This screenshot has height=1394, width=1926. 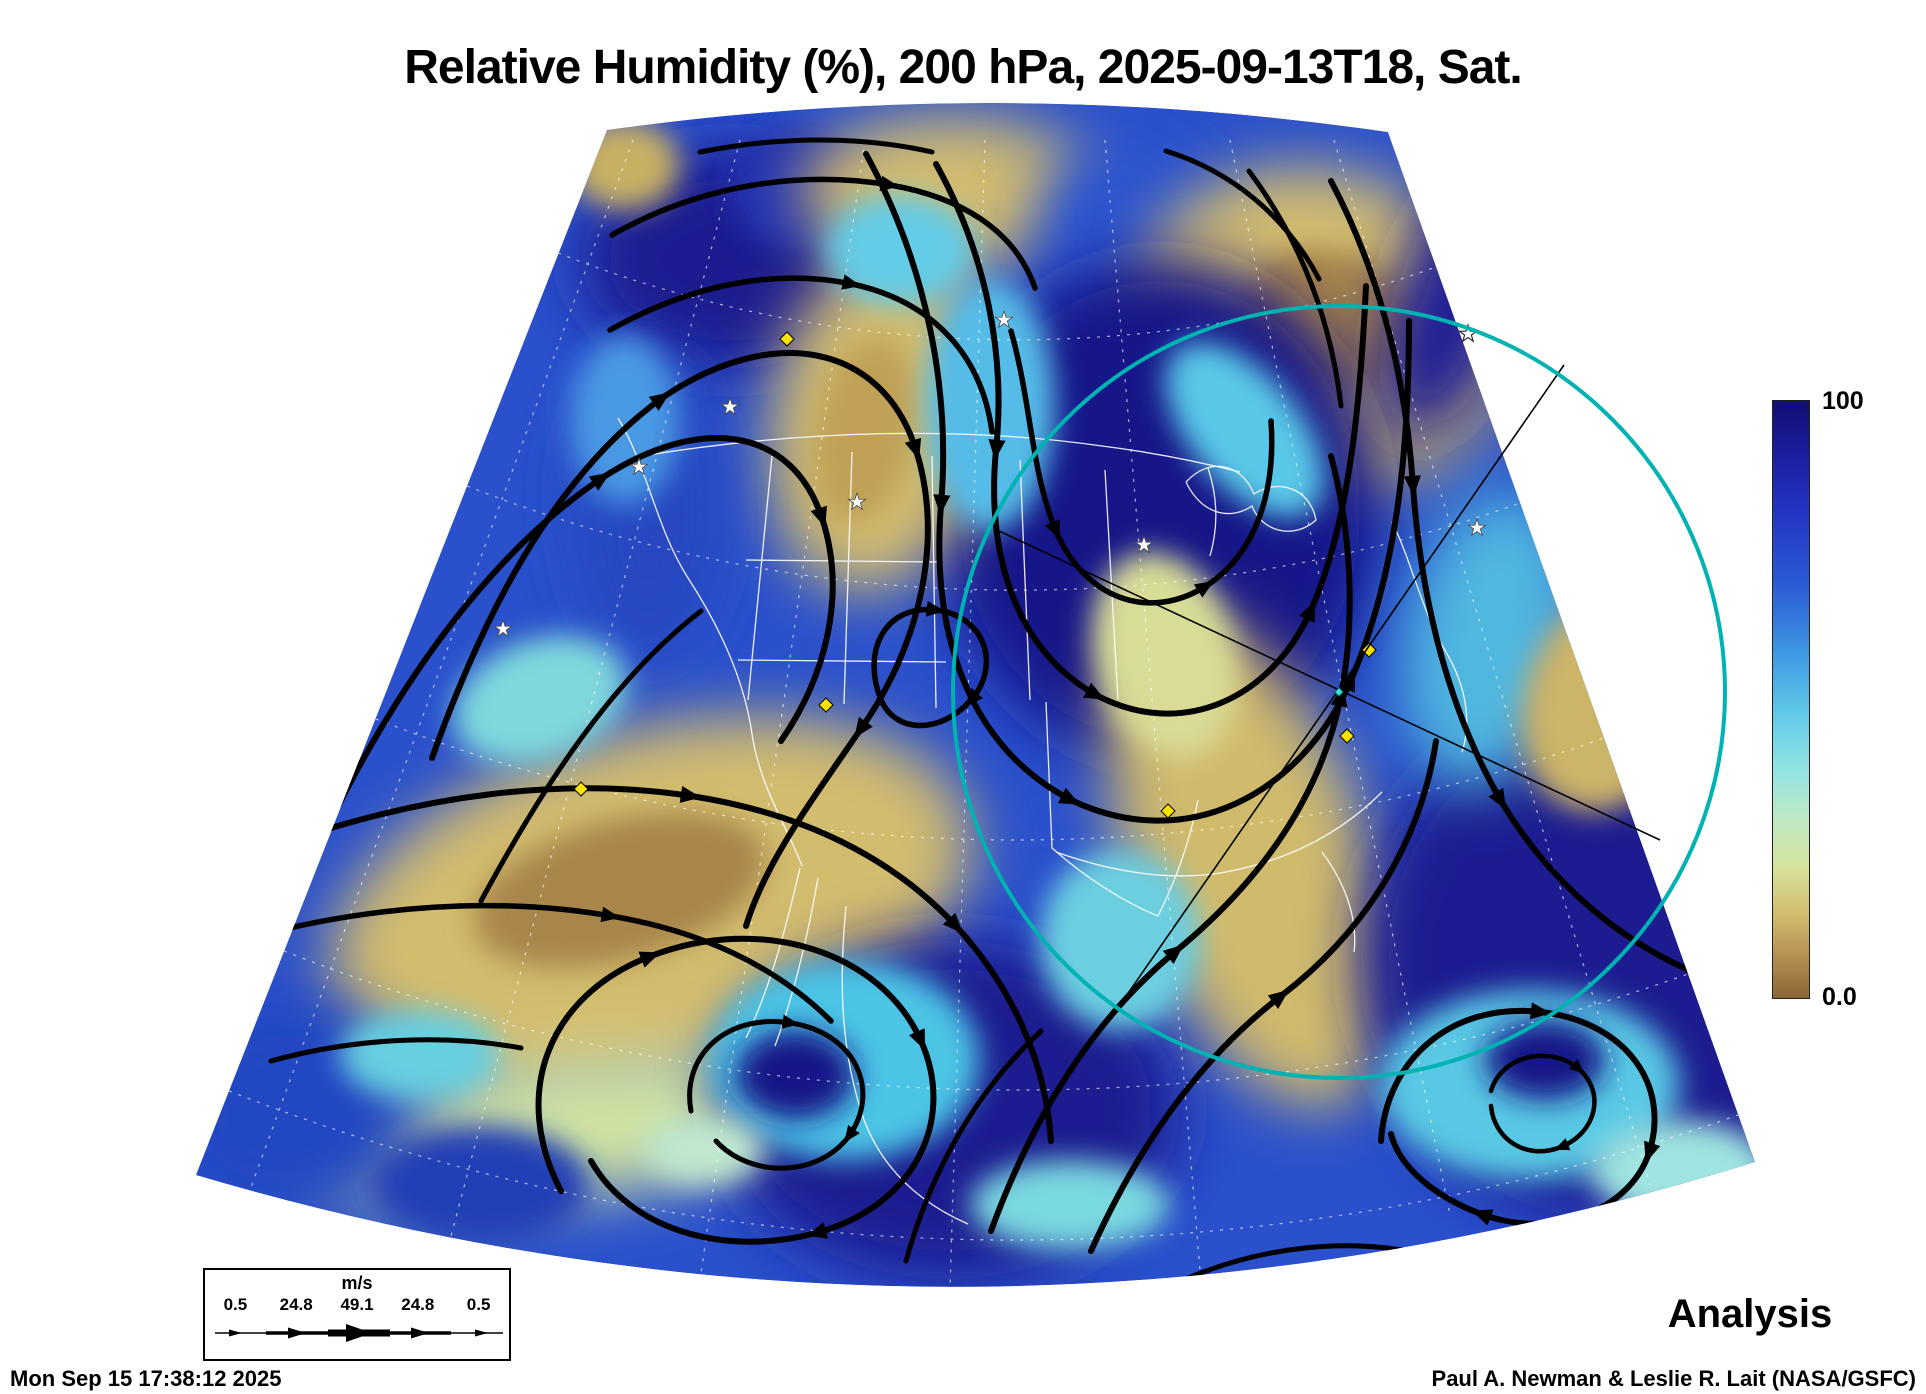 What do you see at coordinates (1839, 997) in the screenshot?
I see `colorbar-min-label: 0.0` at bounding box center [1839, 997].